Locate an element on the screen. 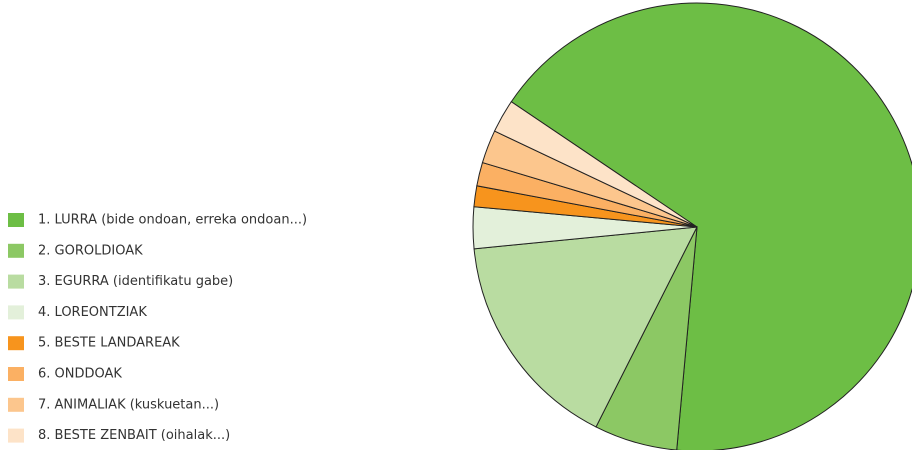 Image resolution: width=912 pixels, height=450 pixels. legend-label: 7. ANIMALIAK (kuskuetan...) is located at coordinates (128, 404).